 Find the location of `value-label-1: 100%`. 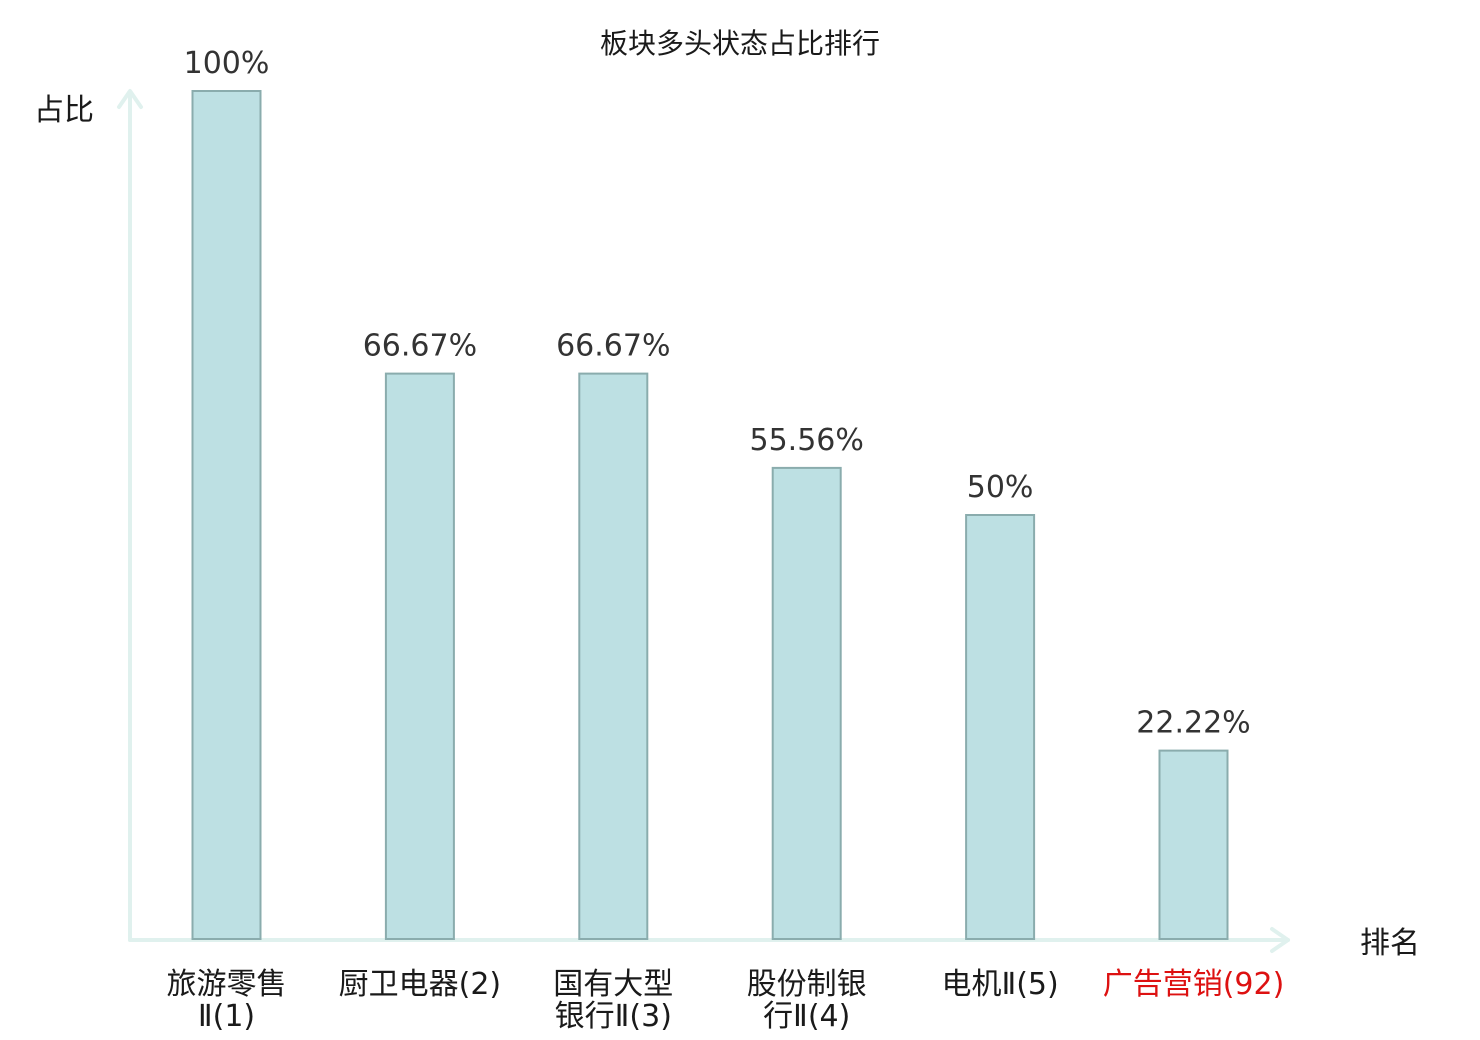

value-label-1: 100% is located at coordinates (227, 63).